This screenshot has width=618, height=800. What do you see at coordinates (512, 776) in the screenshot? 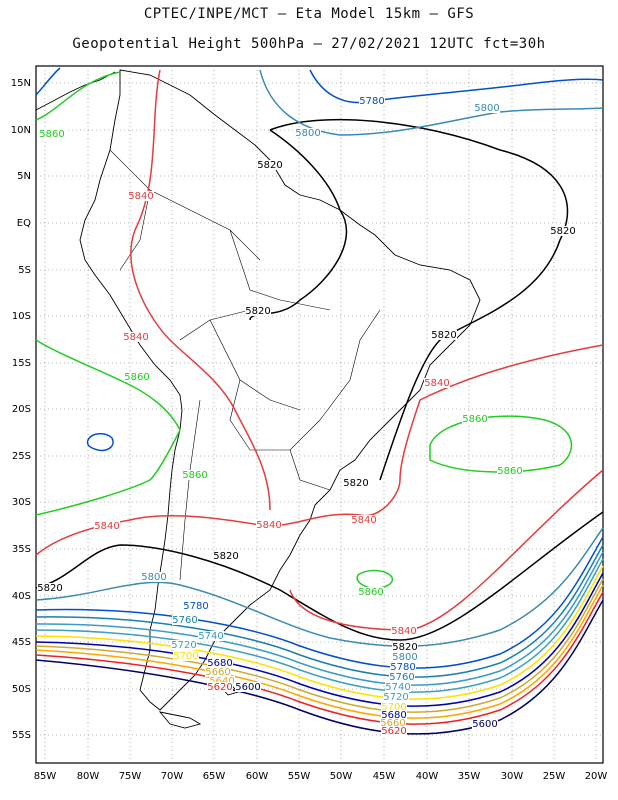
I see `lon-tick-label: 30W` at bounding box center [512, 776].